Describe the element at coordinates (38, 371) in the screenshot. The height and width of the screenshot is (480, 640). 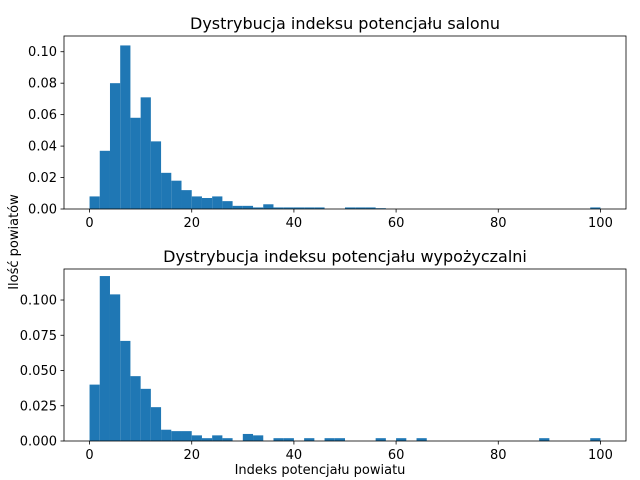
I see `y-tick-label: 0.050` at that location.